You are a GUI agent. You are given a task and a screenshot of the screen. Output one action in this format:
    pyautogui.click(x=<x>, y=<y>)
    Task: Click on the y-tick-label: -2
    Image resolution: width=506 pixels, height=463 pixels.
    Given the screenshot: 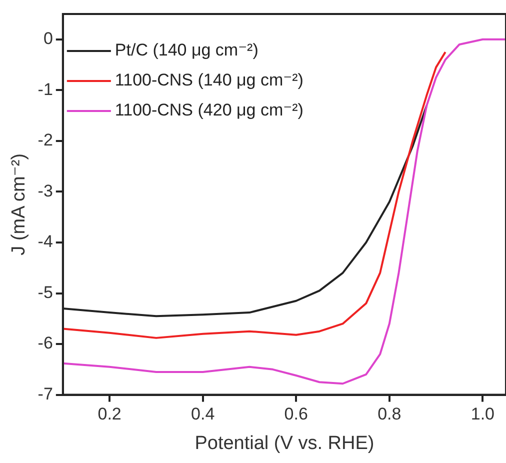 What is the action you would take?
    pyautogui.click(x=45, y=140)
    